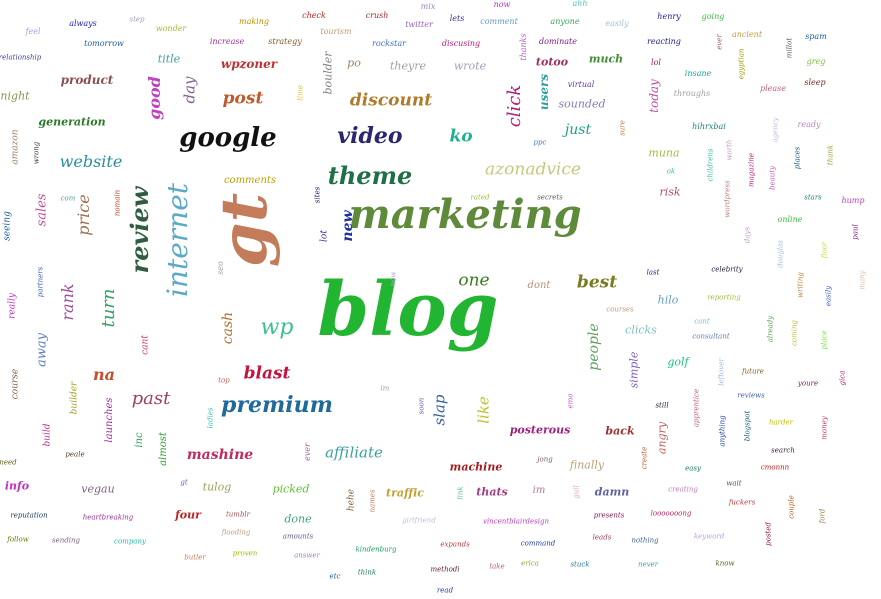 Image resolution: width=881 pixels, height=599 pixels. I want to click on cloud-word: erica, so click(530, 563).